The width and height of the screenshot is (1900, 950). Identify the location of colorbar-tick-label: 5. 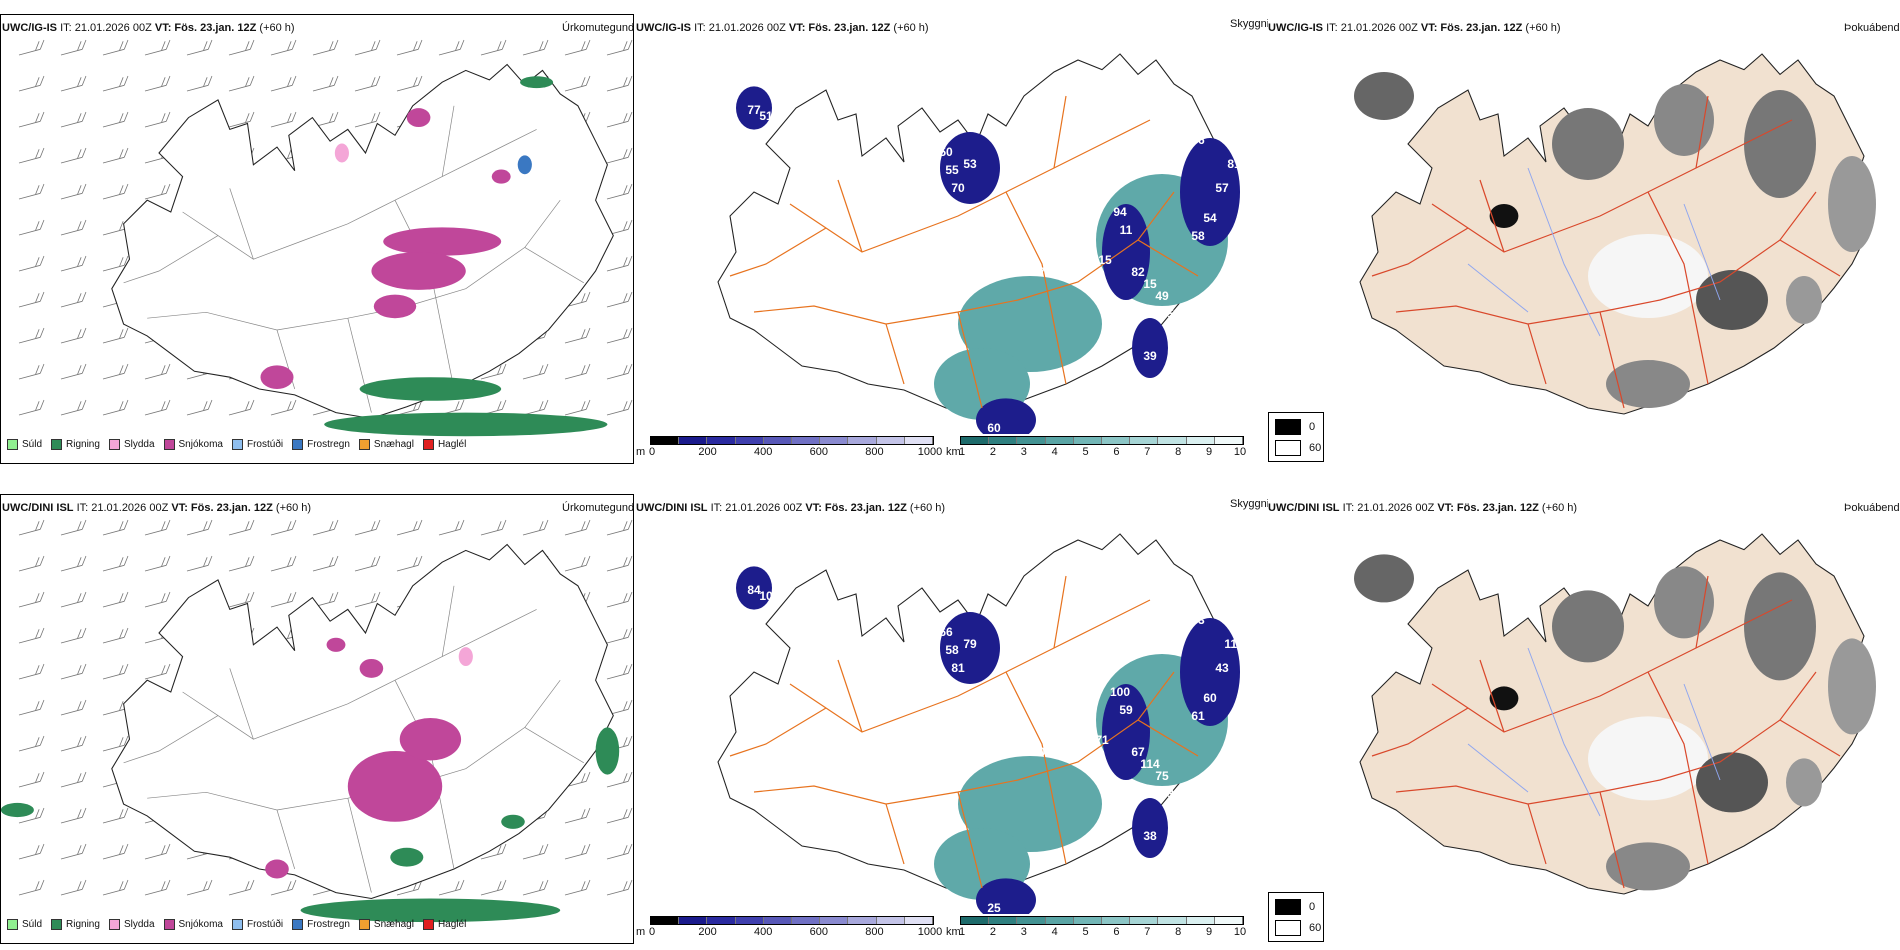
(1085, 452).